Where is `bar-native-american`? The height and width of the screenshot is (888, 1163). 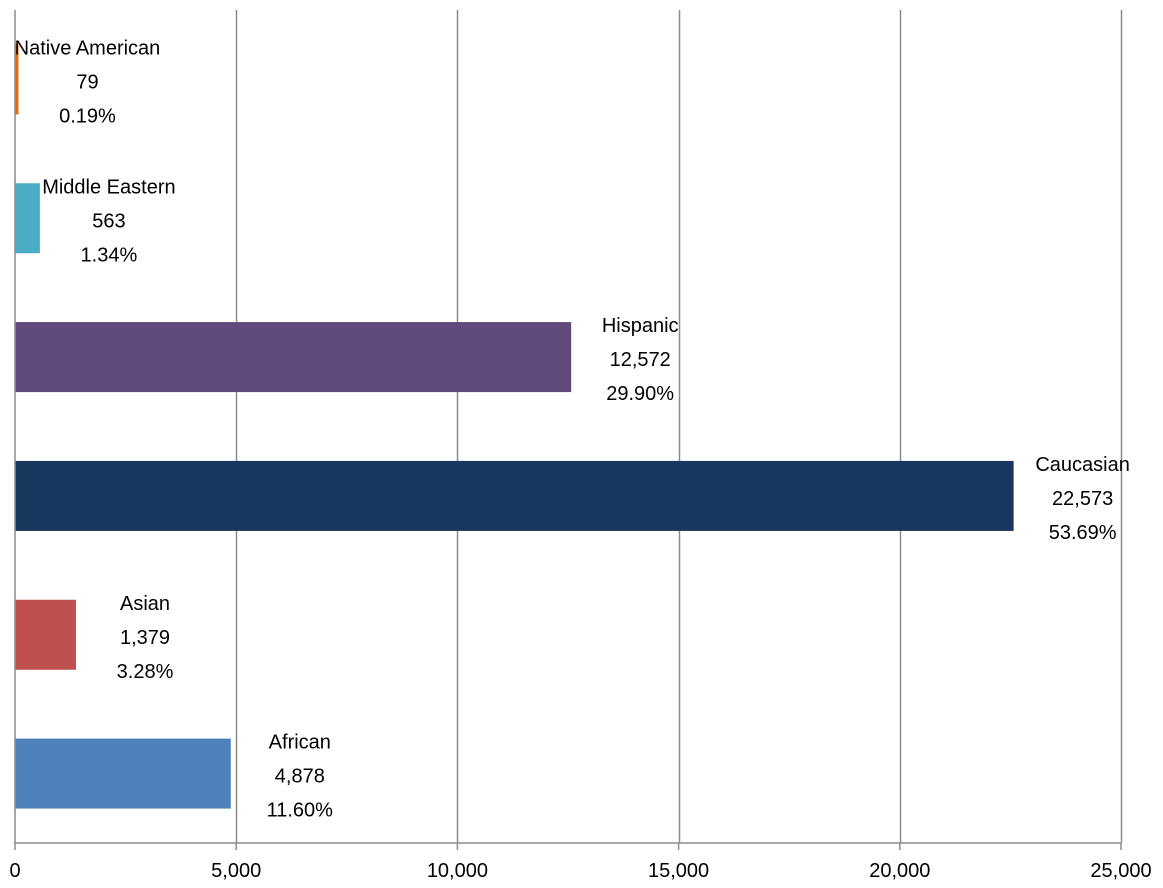 bar-native-american is located at coordinates (17, 79).